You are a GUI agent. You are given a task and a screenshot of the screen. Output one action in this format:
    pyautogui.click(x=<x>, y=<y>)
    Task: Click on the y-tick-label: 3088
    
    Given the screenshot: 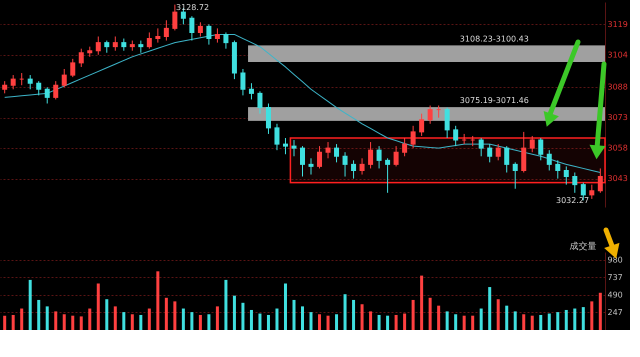 What is the action you would take?
    pyautogui.click(x=618, y=87)
    